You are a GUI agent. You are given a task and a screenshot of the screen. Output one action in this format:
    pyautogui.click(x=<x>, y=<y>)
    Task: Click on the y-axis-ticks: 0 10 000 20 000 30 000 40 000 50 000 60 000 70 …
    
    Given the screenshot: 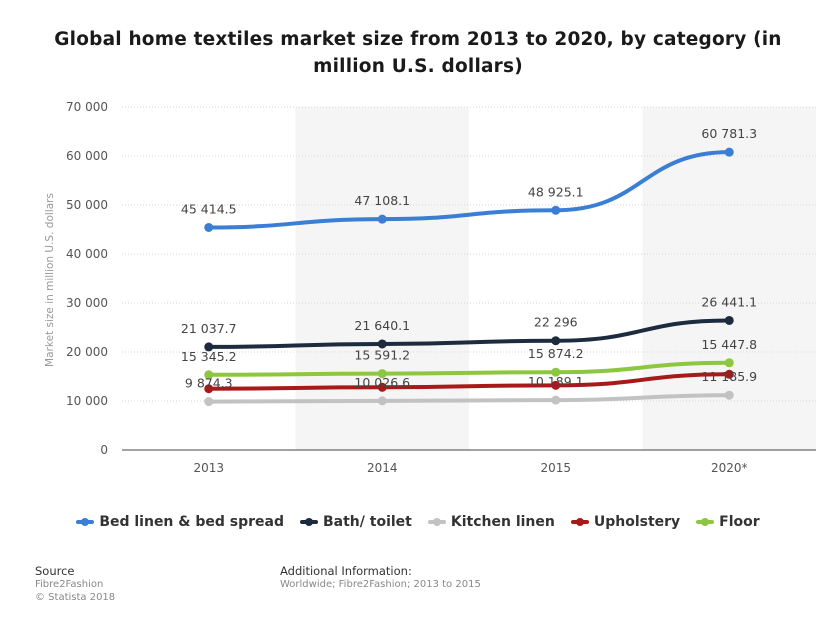 What is the action you would take?
    pyautogui.click(x=87, y=278)
    